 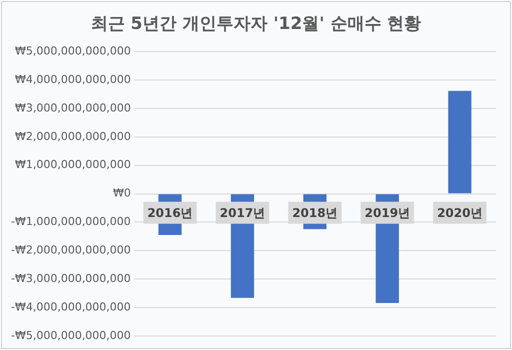 What do you see at coordinates (70, 250) in the screenshot?
I see `y-tick-label: -₩2,000,000,000,000` at bounding box center [70, 250].